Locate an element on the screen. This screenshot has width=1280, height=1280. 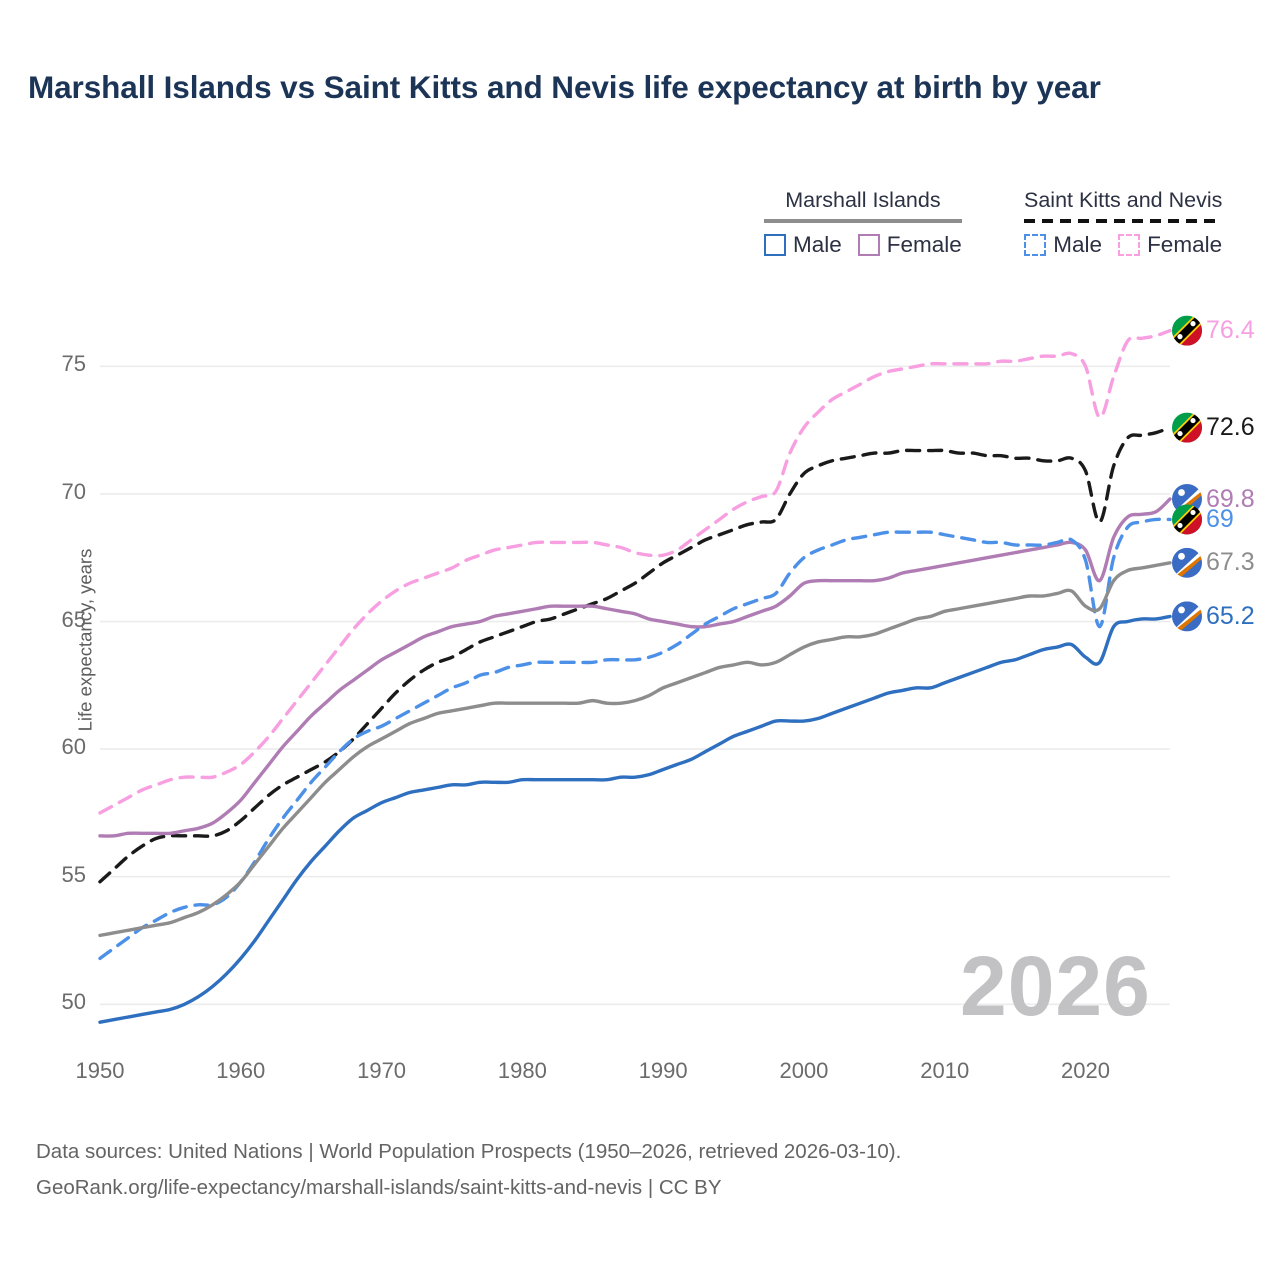
end-value-text: 76.4 is located at coordinates (1230, 330).